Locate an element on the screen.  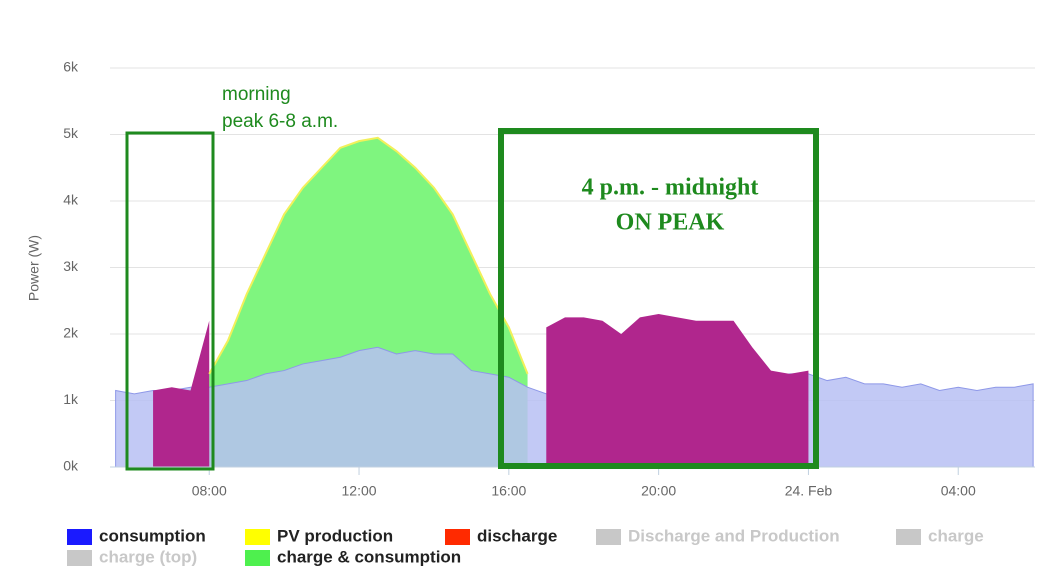
x-tick-label: 08:00 is located at coordinates (209, 491).